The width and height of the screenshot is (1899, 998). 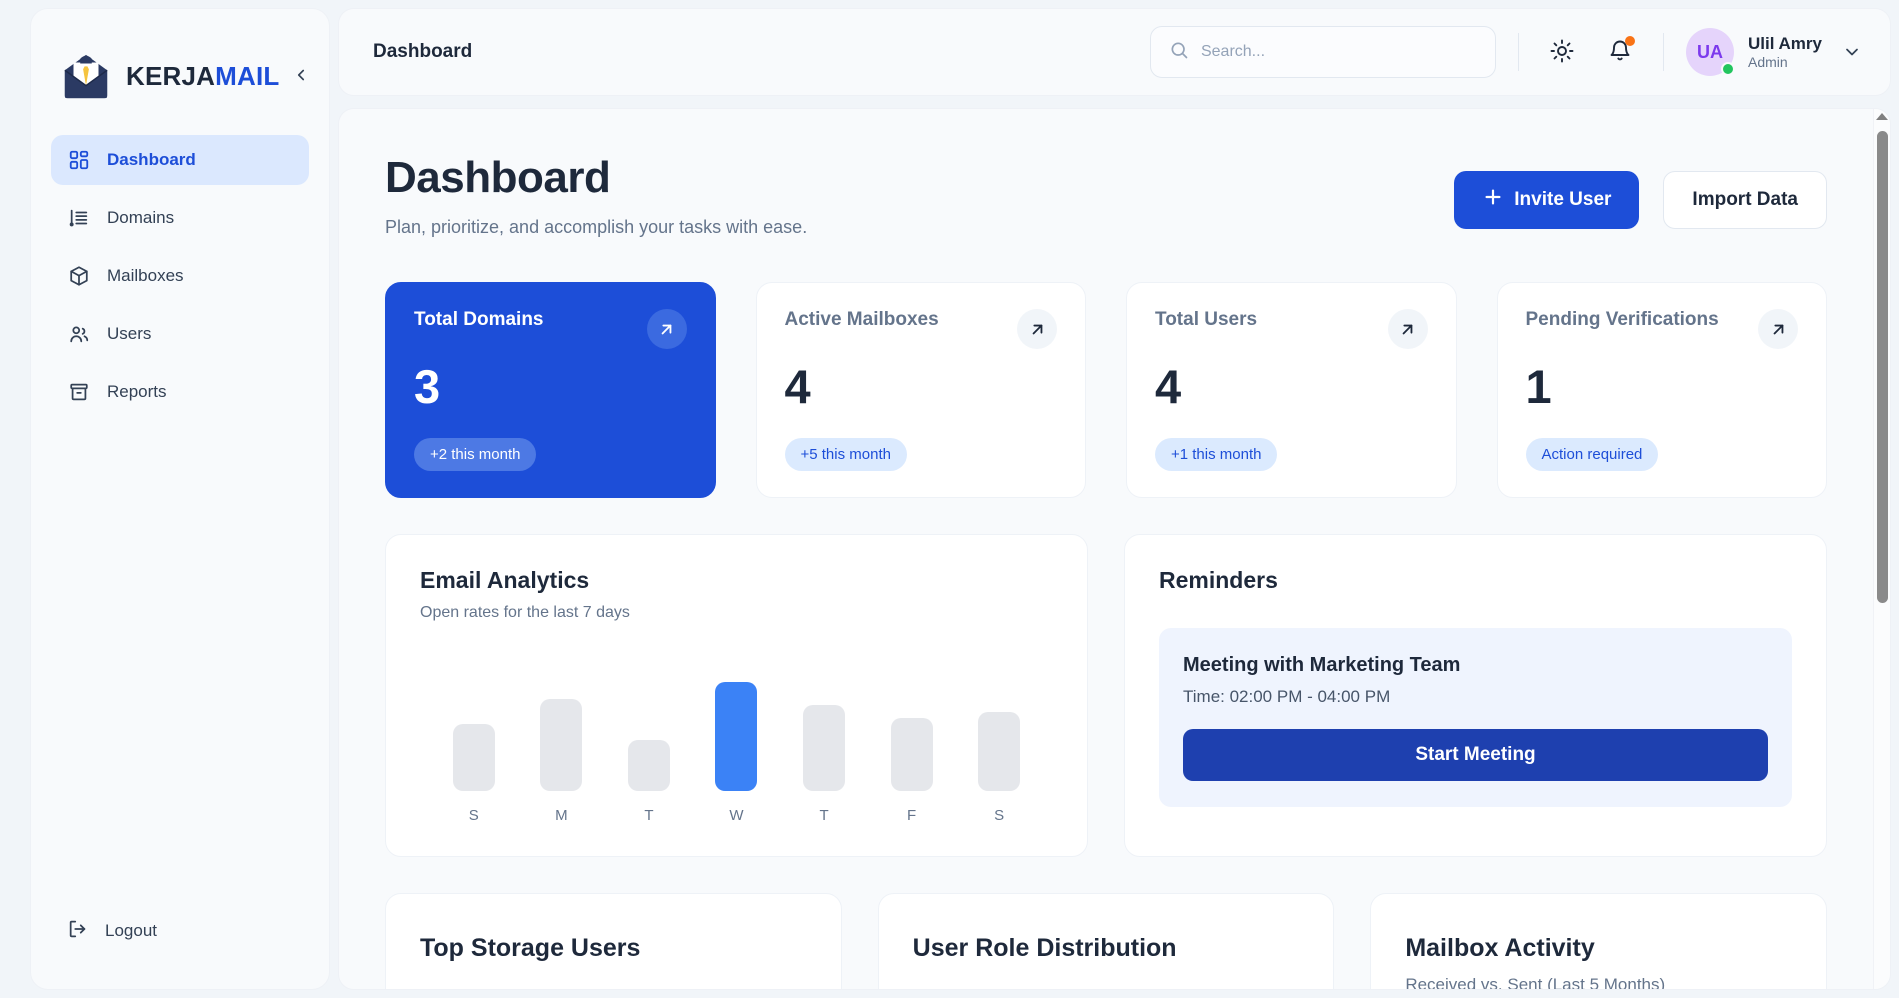 What do you see at coordinates (1727, 69) in the screenshot?
I see `online-status-dot` at bounding box center [1727, 69].